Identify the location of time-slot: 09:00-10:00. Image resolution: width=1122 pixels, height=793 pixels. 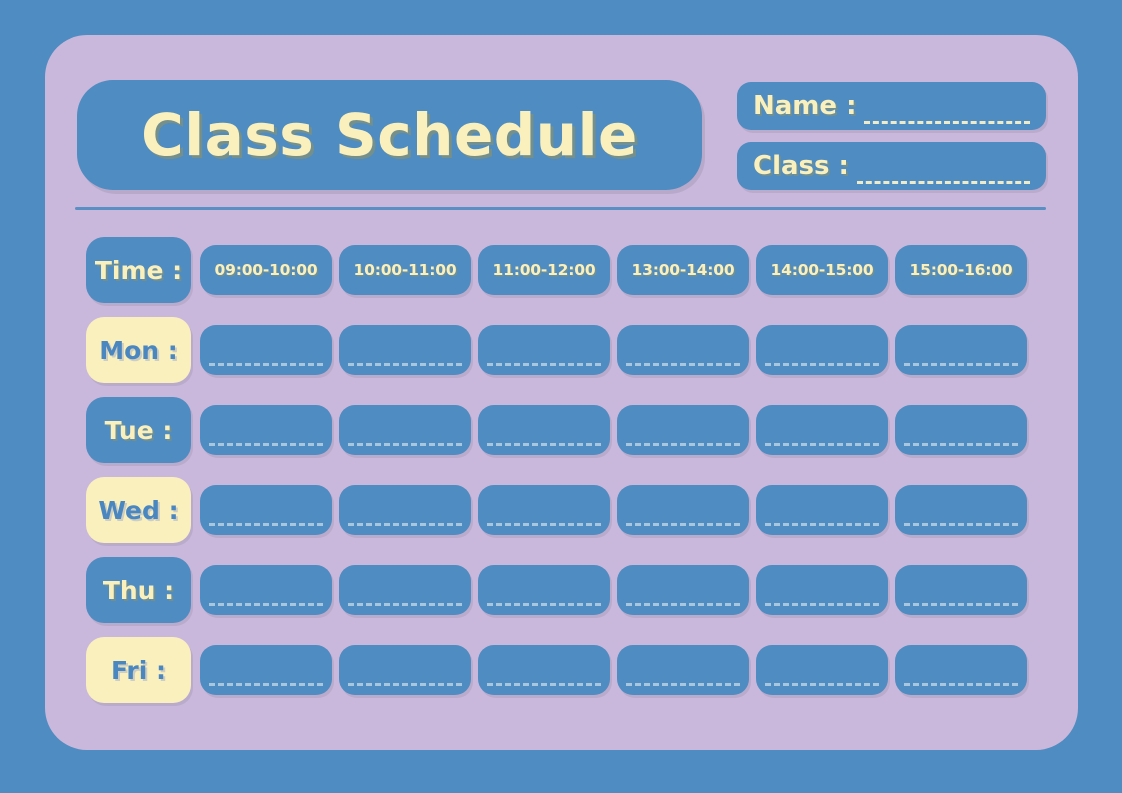
(266, 270).